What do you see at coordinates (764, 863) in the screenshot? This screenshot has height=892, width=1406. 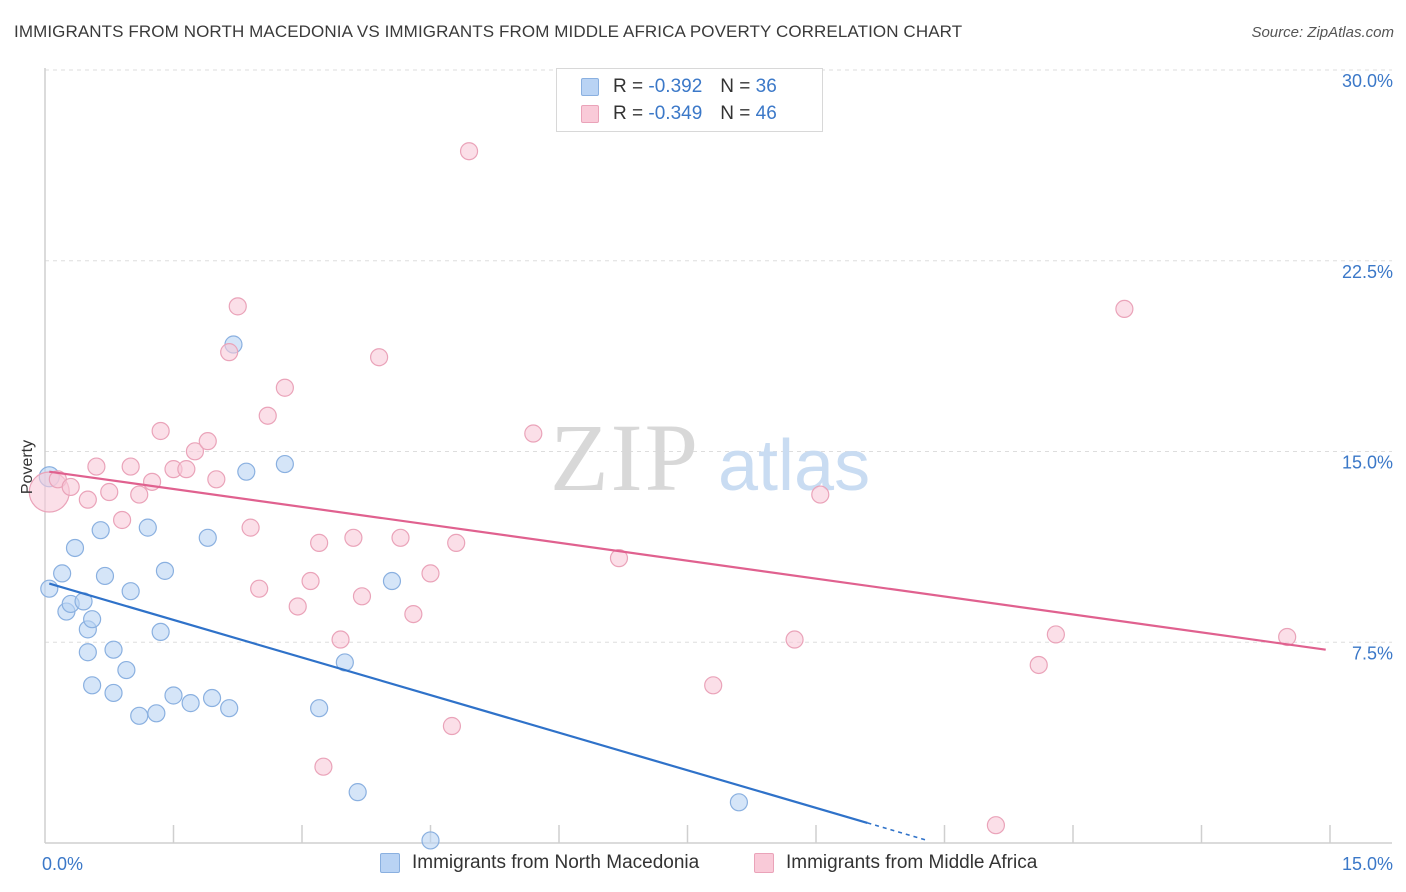 I see `bottom-legend-swatch-pink` at bounding box center [764, 863].